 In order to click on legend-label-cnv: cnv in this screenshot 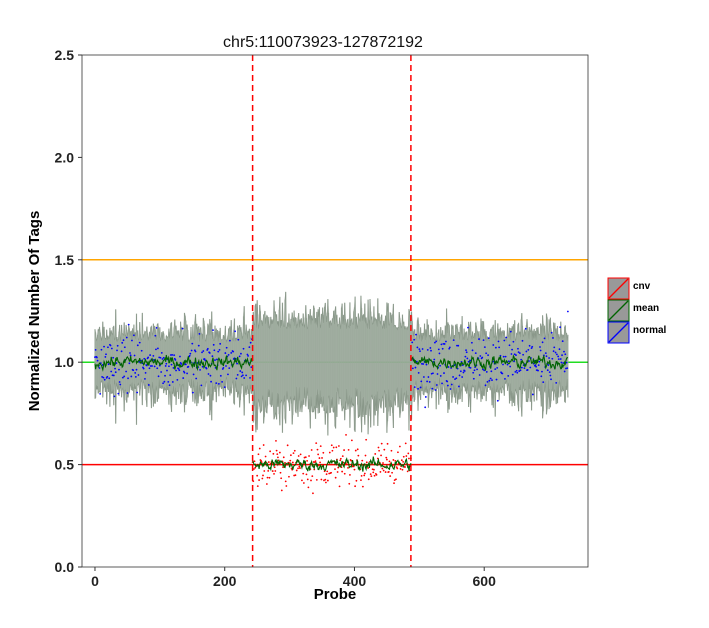, I will do `click(642, 286)`.